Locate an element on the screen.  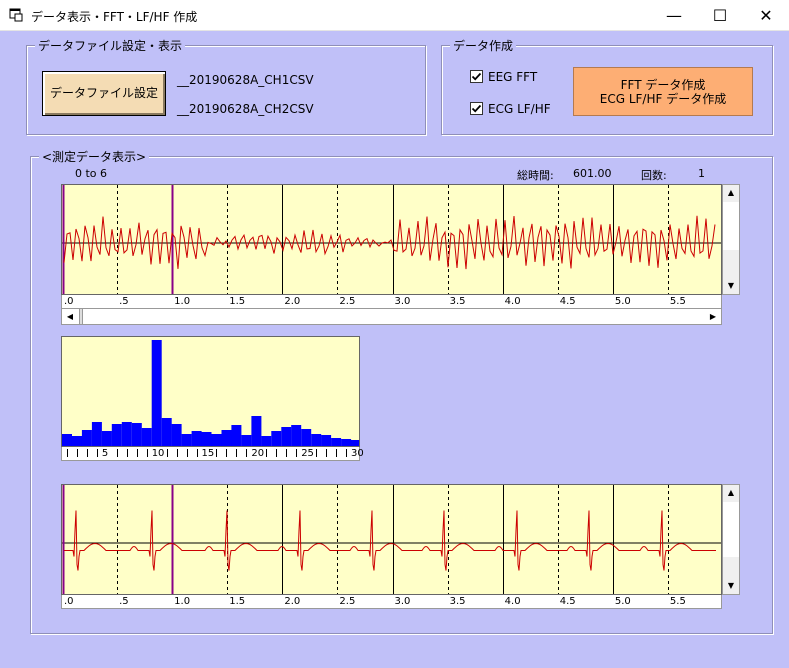
data-file-settings-button: データファイル設定 is located at coordinates (104, 93).